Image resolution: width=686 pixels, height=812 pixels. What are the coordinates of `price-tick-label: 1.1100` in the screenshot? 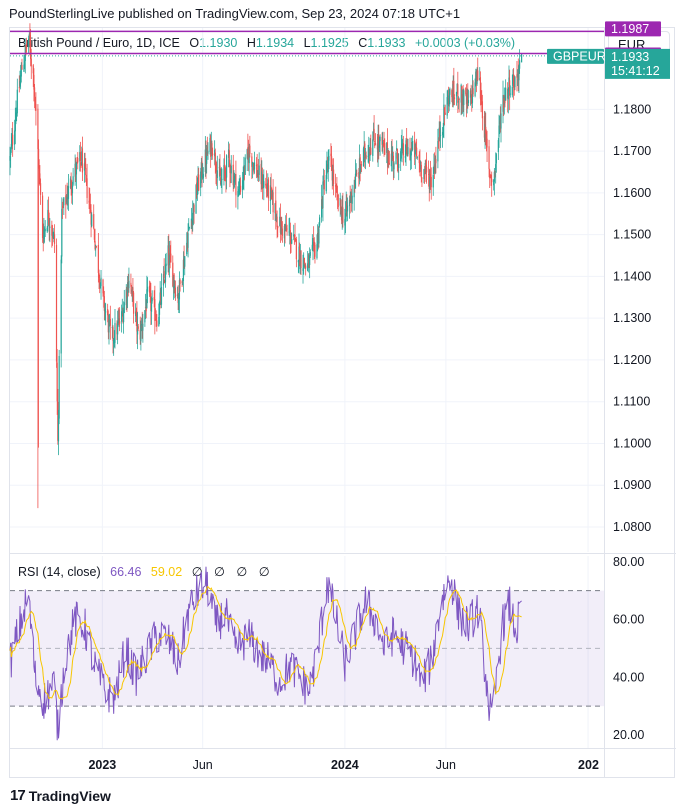 It's located at (631, 402).